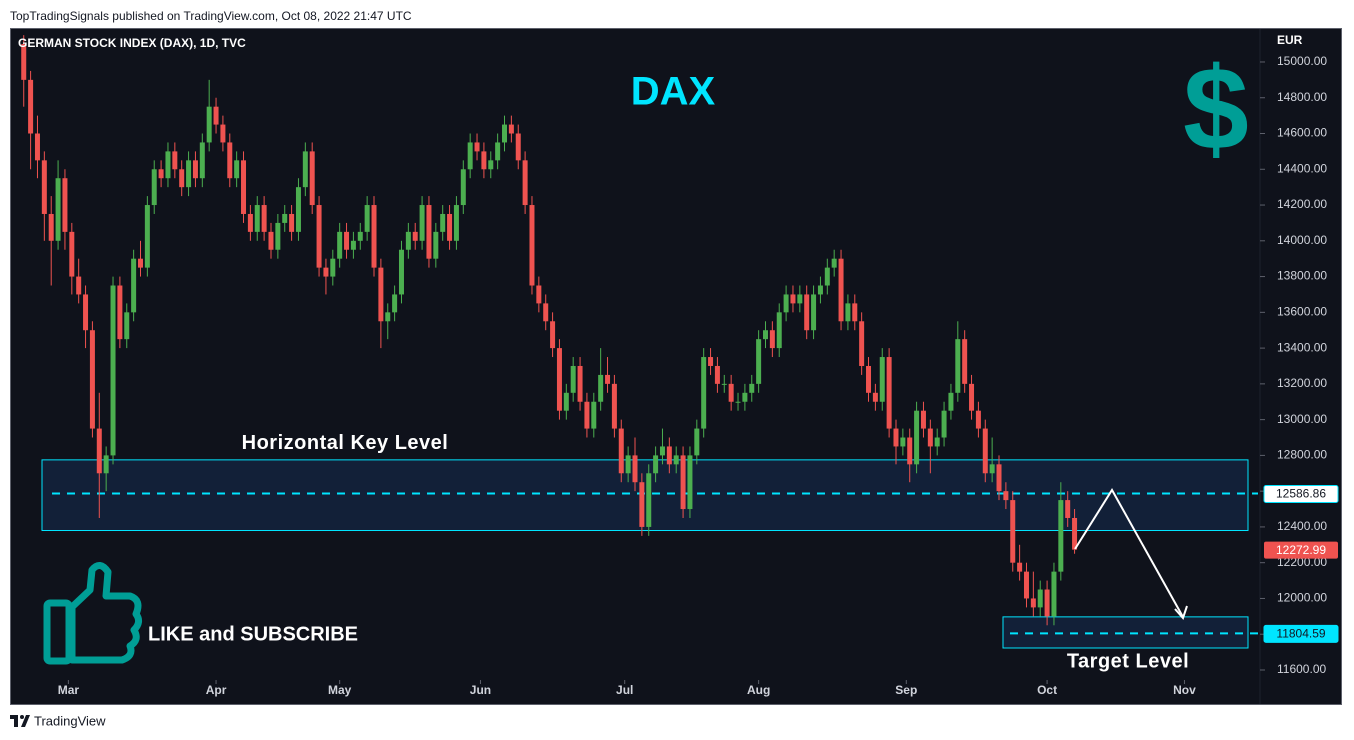 The height and width of the screenshot is (740, 1354). What do you see at coordinates (69, 690) in the screenshot?
I see `x-tick-label: Mar` at bounding box center [69, 690].